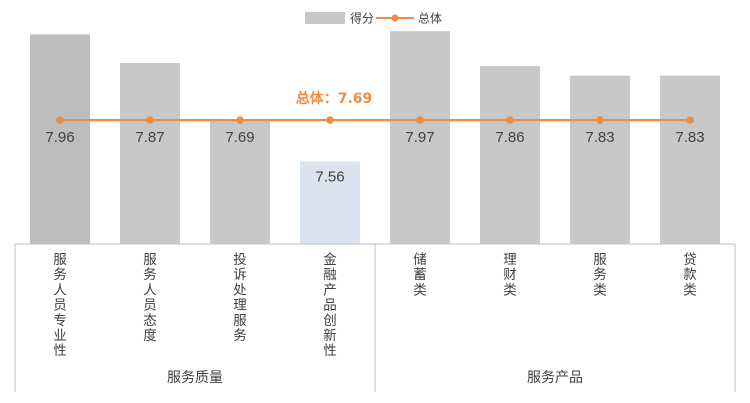  What do you see at coordinates (329, 176) in the screenshot?
I see `data-label-3: 7.56` at bounding box center [329, 176].